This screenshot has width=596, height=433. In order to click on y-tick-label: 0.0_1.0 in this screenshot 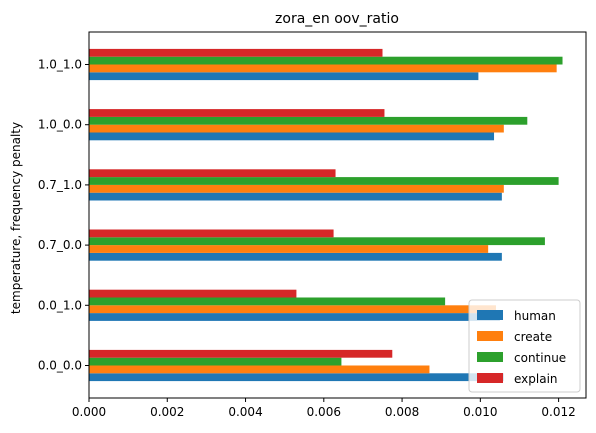, I will do `click(60, 305)`.